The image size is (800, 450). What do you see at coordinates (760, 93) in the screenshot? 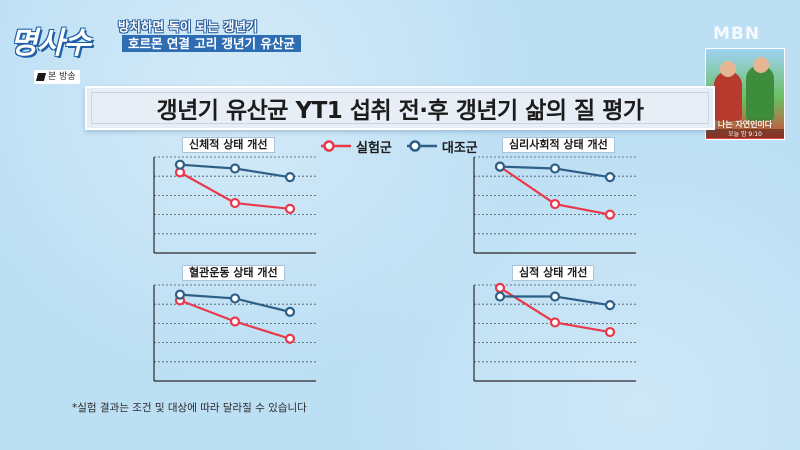
I see `promo-person-right` at bounding box center [760, 93].